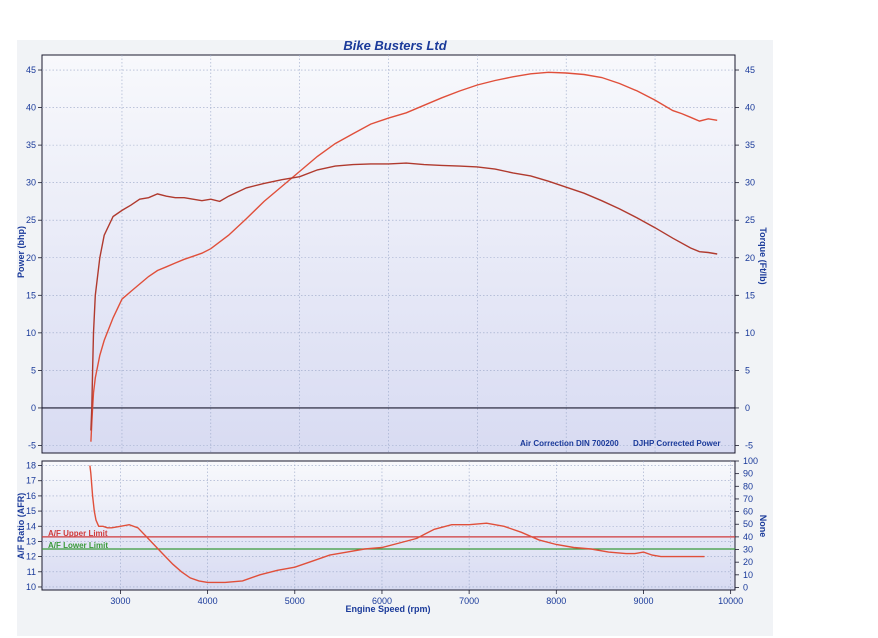 This screenshot has height=638, width=878. What do you see at coordinates (31, 481) in the screenshot?
I see `afr-tick-label: 17` at bounding box center [31, 481].